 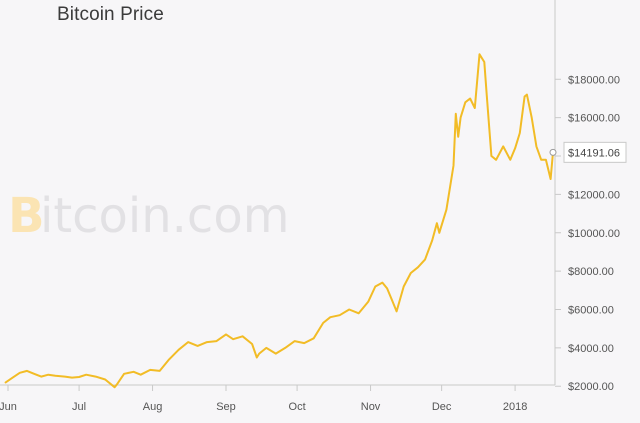 I want to click on price-tag-box, so click(x=595, y=152).